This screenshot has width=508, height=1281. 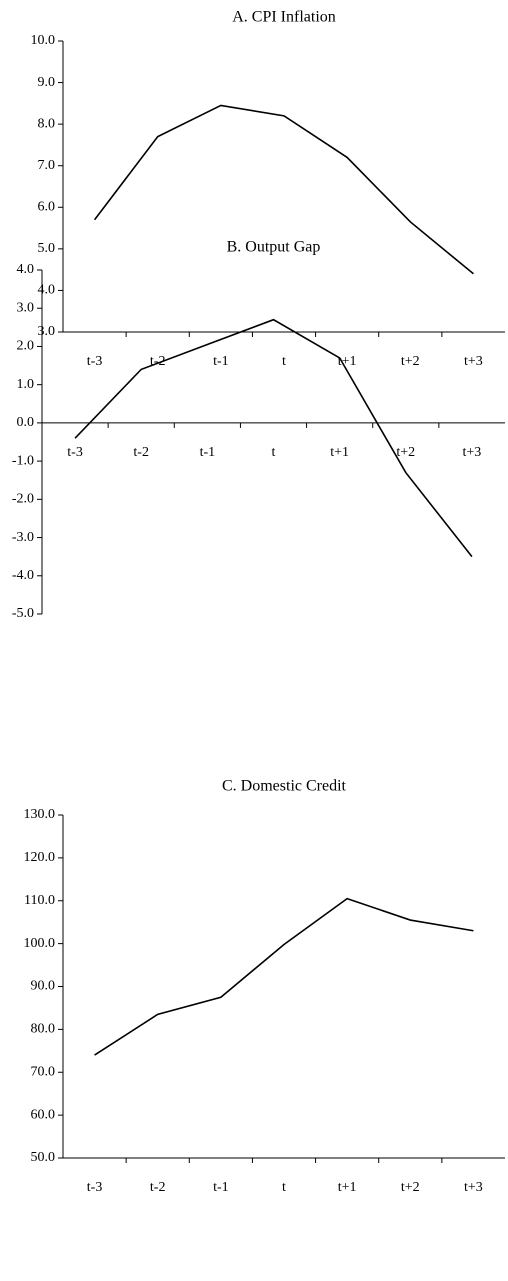 I want to click on y-tick-label: 120.0, so click(x=40, y=857).